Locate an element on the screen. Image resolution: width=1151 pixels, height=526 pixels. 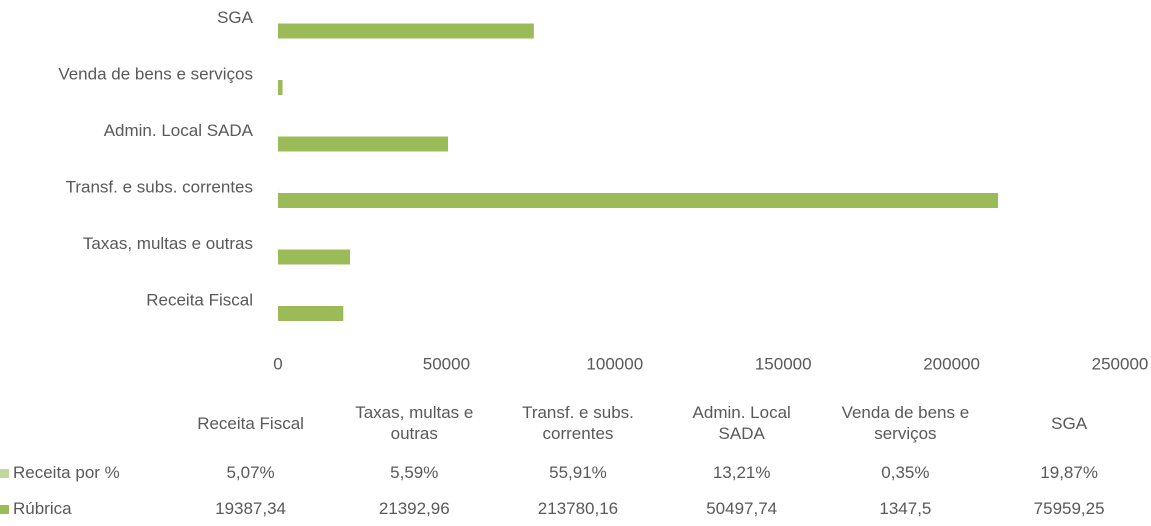
column-header: Venda de bens e serviços is located at coordinates (906, 423).